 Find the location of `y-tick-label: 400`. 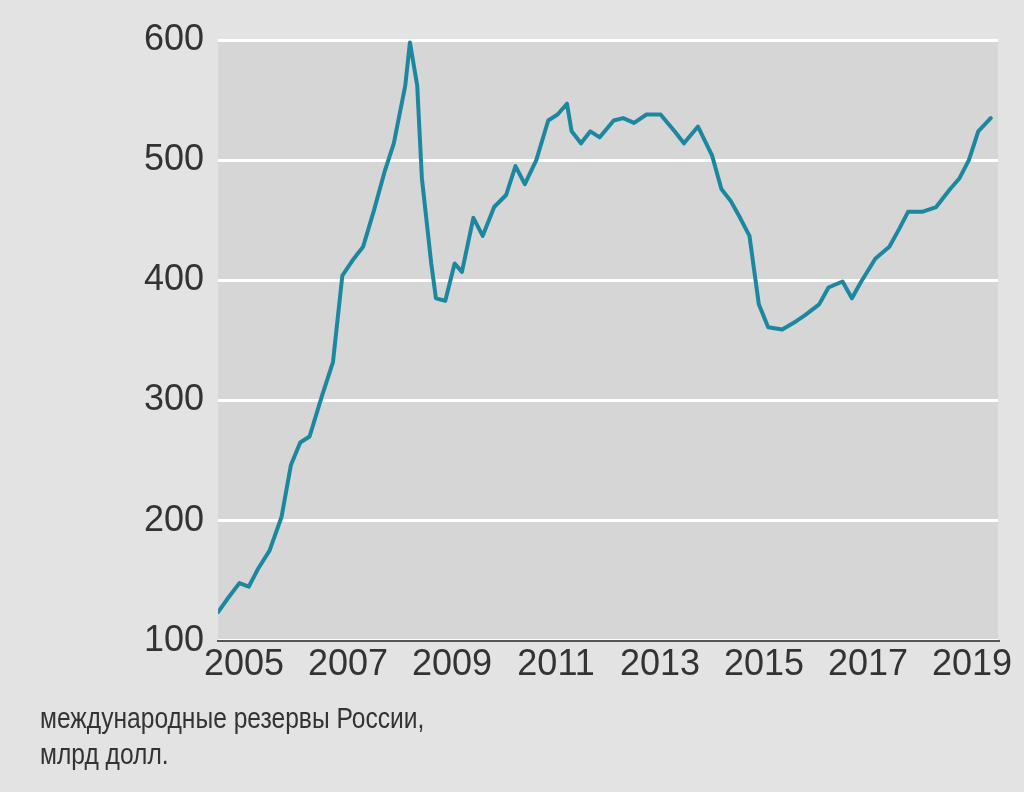

y-tick-label: 400 is located at coordinates (174, 278).